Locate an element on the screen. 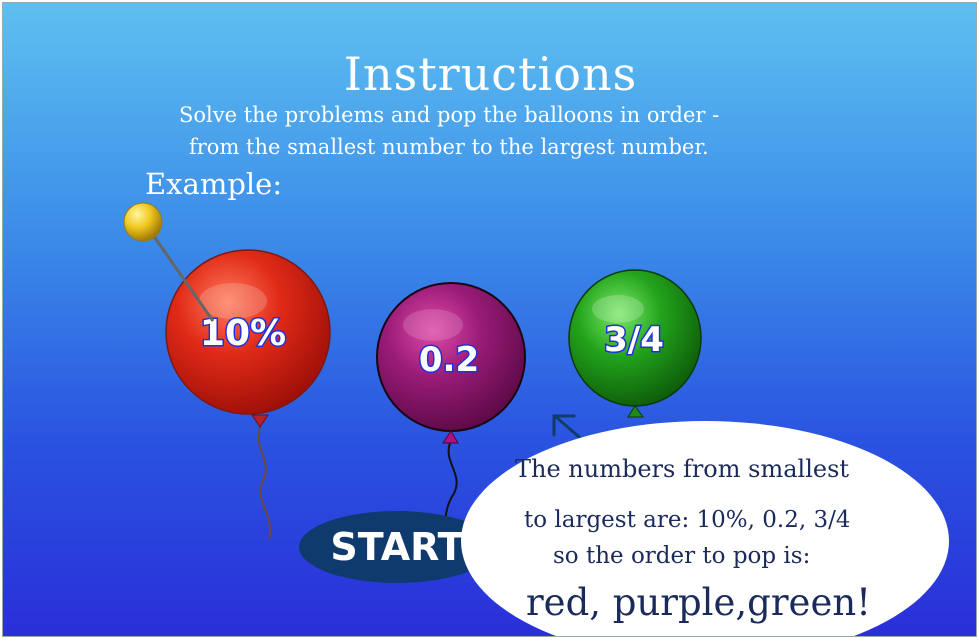  green-balloon-label: 3/4 is located at coordinates (634, 340).